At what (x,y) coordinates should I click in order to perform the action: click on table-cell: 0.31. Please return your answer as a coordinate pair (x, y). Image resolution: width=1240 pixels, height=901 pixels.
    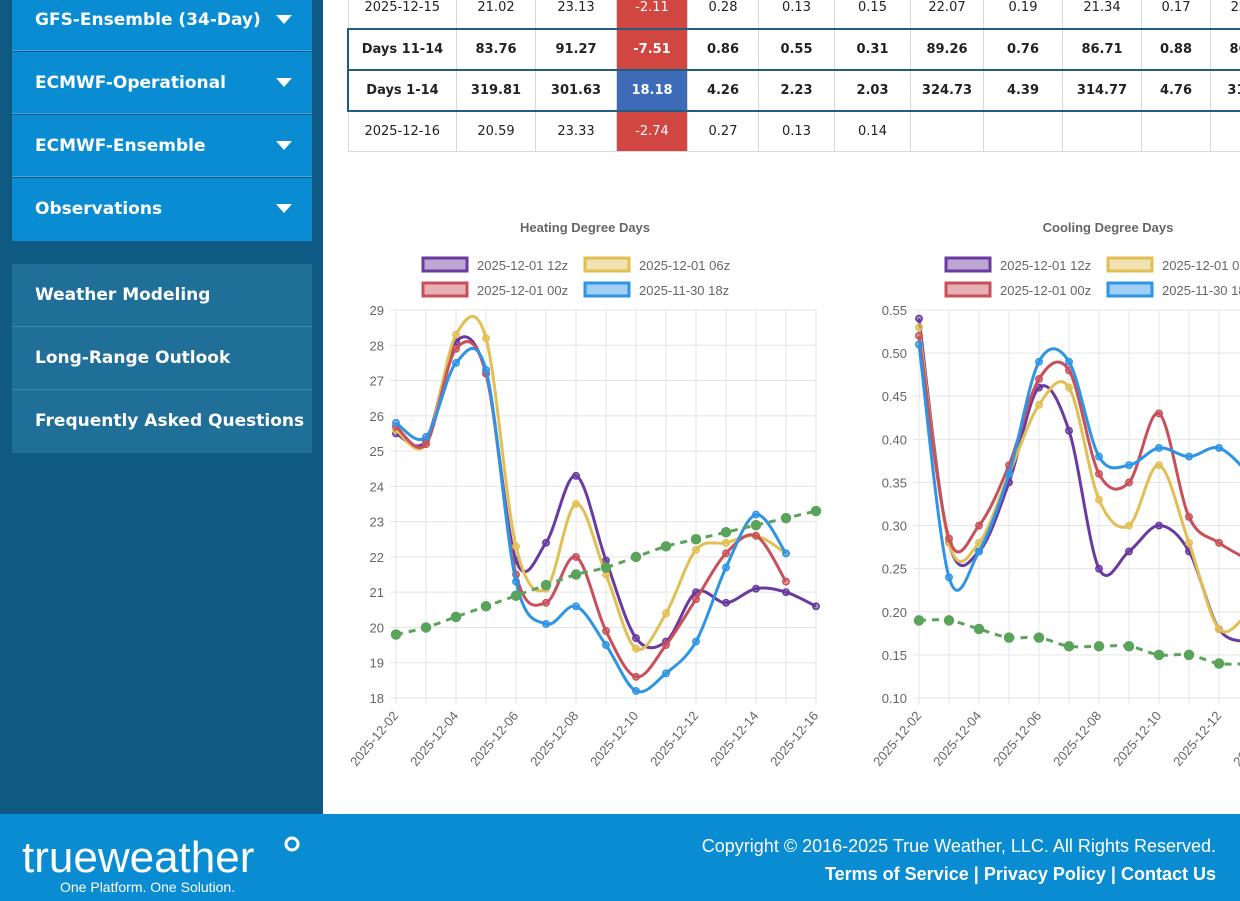
    Looking at the image, I should click on (872, 49).